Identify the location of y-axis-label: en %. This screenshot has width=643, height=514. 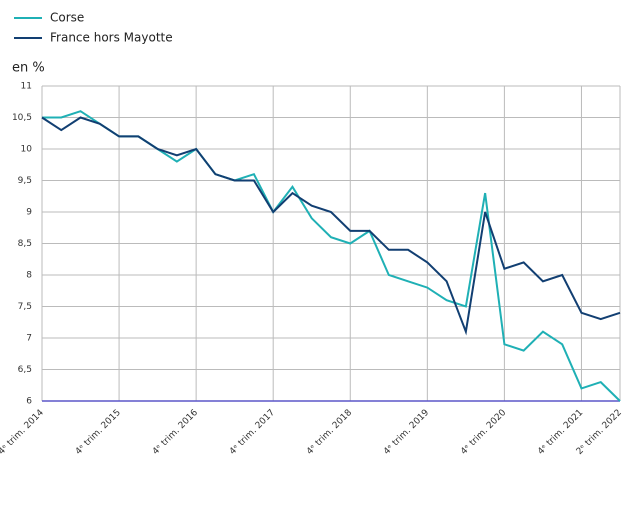
(28, 68).